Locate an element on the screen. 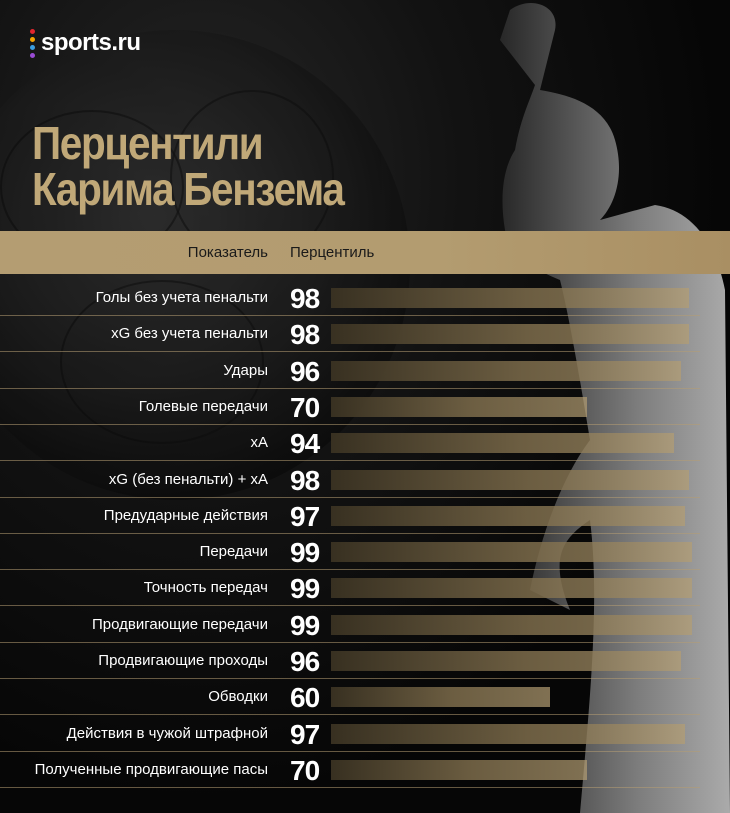  header-percentile-label: Перцентиль is located at coordinates (332, 252).